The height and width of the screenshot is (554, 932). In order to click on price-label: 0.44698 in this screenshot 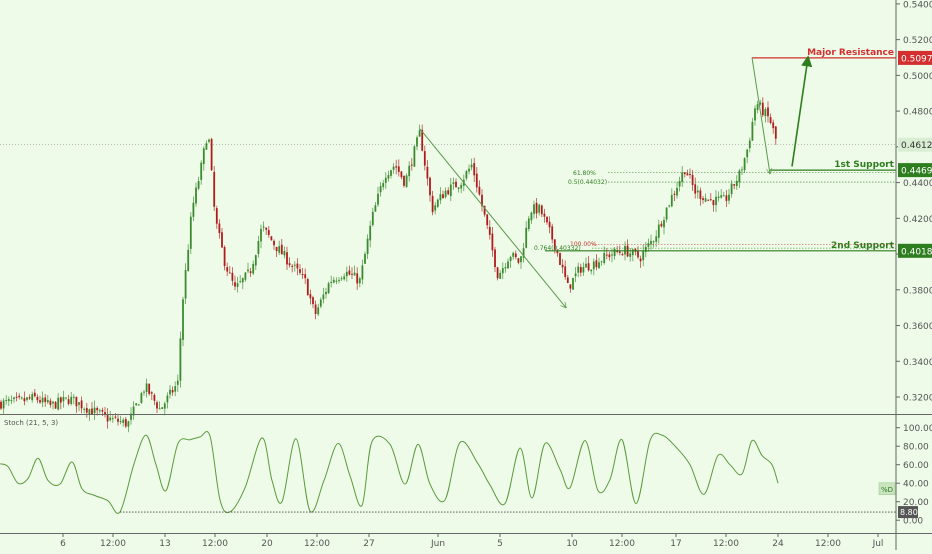, I will do `click(916, 172)`.